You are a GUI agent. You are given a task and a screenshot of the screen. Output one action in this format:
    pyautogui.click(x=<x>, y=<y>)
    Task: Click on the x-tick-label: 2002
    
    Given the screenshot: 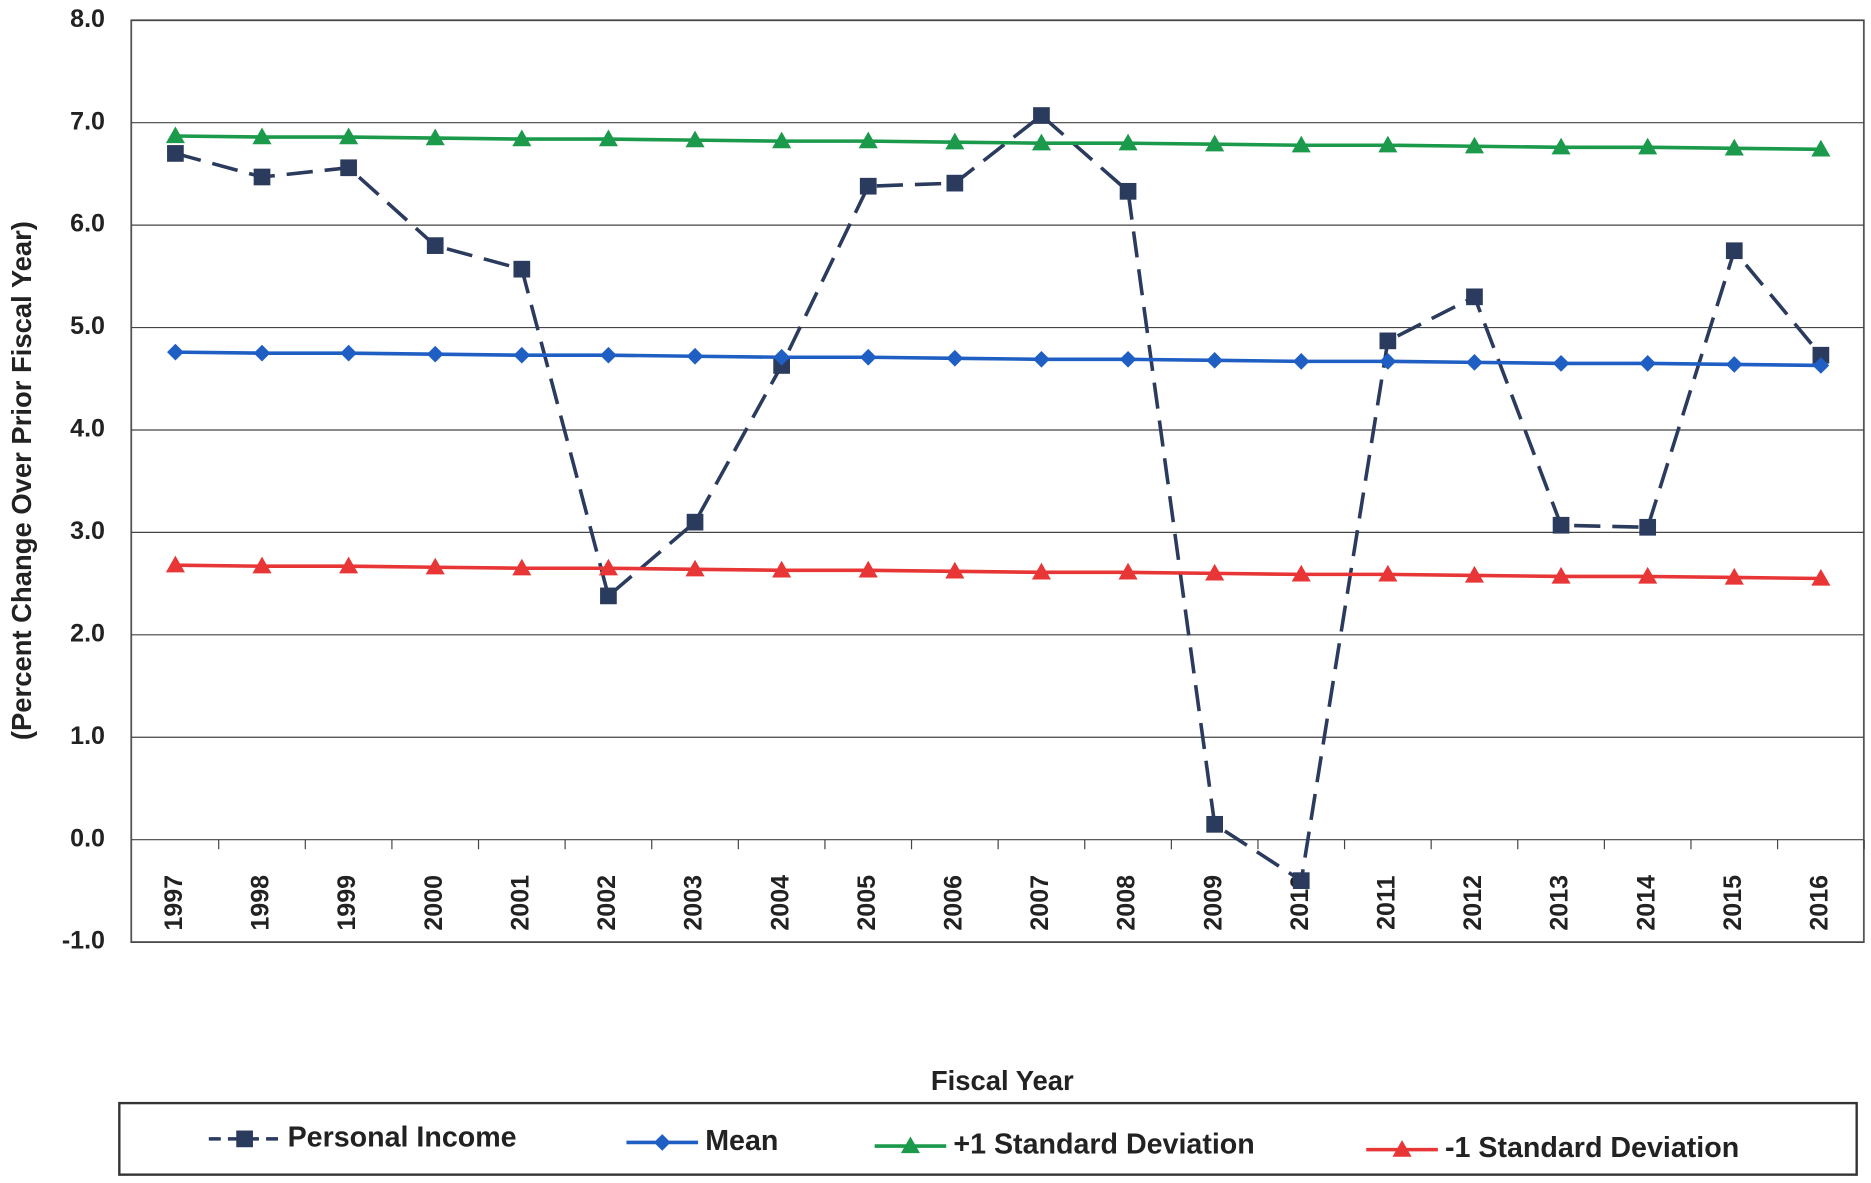 What is the action you would take?
    pyautogui.click(x=607, y=903)
    